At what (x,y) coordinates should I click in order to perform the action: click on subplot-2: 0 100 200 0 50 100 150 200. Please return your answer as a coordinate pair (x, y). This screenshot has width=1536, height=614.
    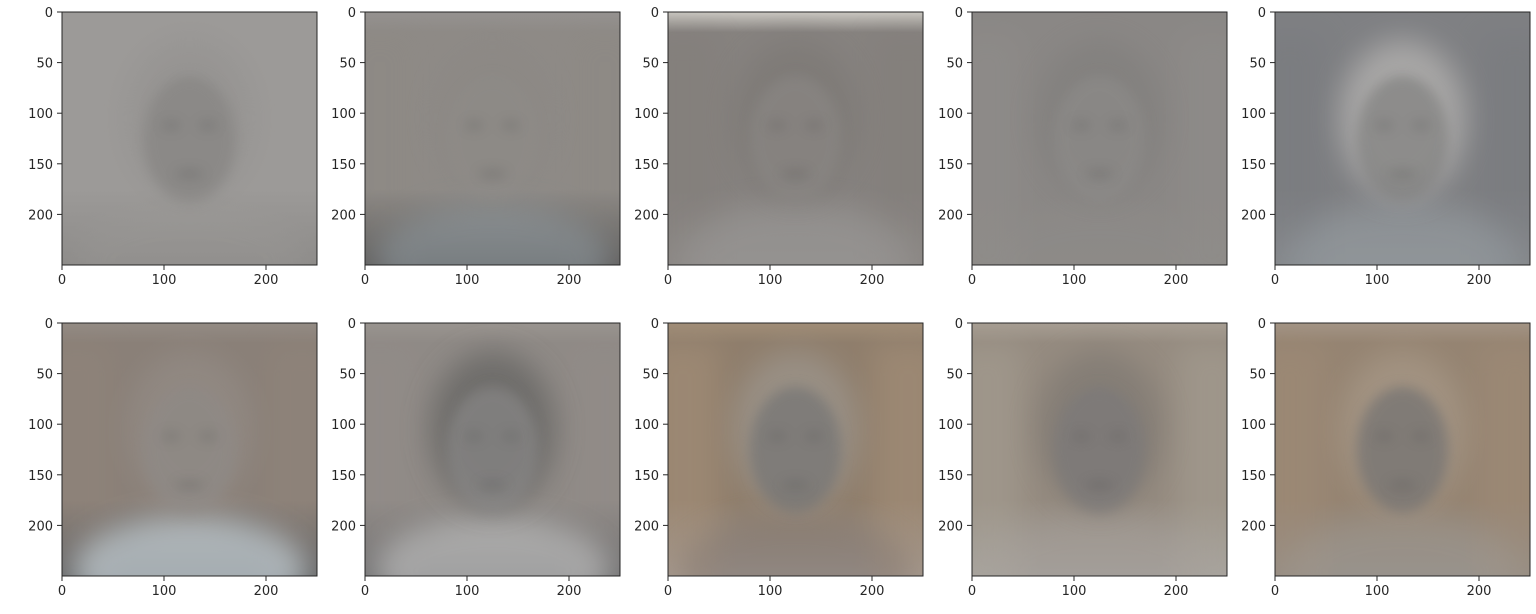
    Looking at the image, I should click on (476, 147).